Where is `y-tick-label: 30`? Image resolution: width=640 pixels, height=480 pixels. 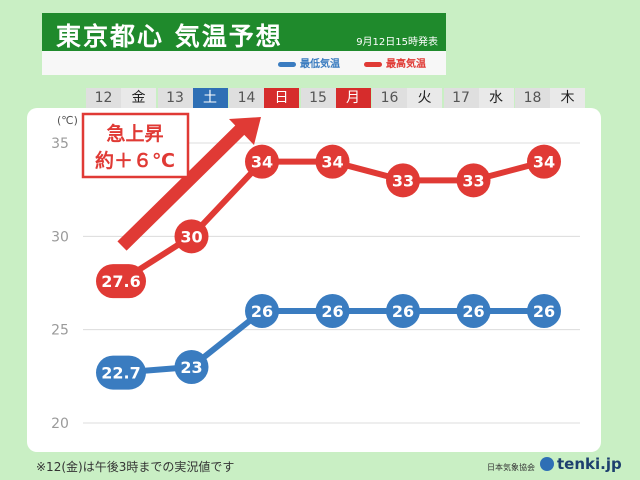 y-tick-label: 30 is located at coordinates (60, 237).